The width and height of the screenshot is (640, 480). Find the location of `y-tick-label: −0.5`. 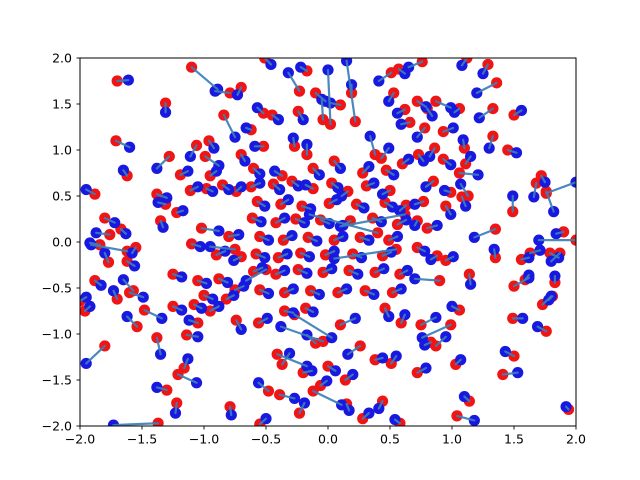

y-tick-label: −0.5 is located at coordinates (57, 287).